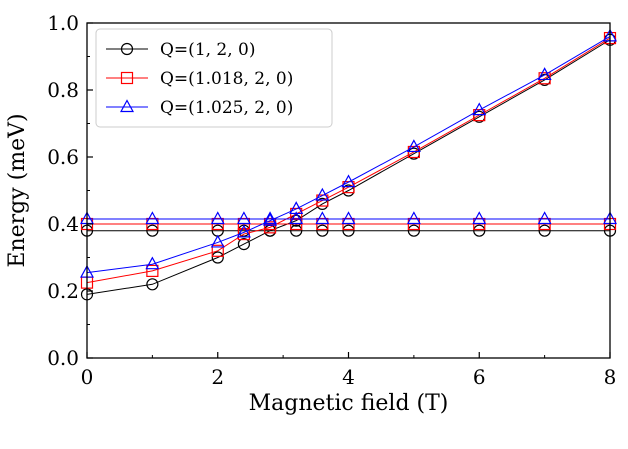 The image size is (628, 449). I want to click on legend-entry: Q=(1.025, 2, 0), so click(199, 108).